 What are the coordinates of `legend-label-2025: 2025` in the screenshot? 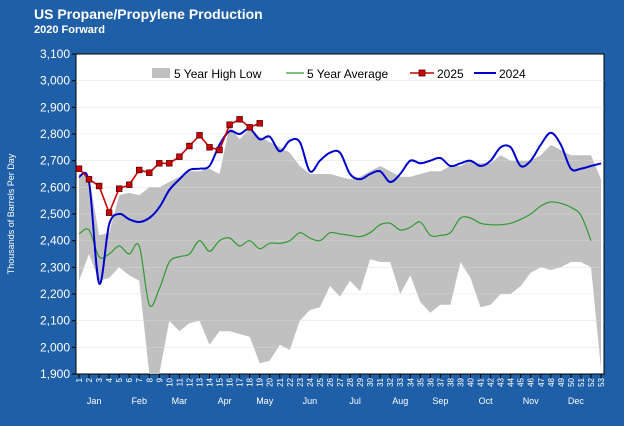 It's located at (450, 74).